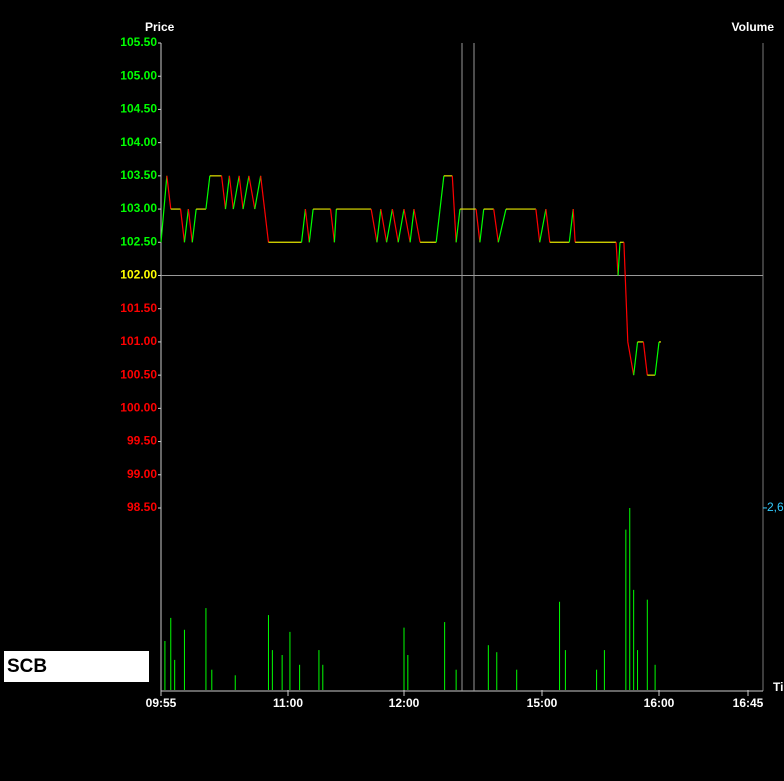 The width and height of the screenshot is (784, 781). Describe the element at coordinates (161, 703) in the screenshot. I see `x-tick-label: 09:55` at that location.